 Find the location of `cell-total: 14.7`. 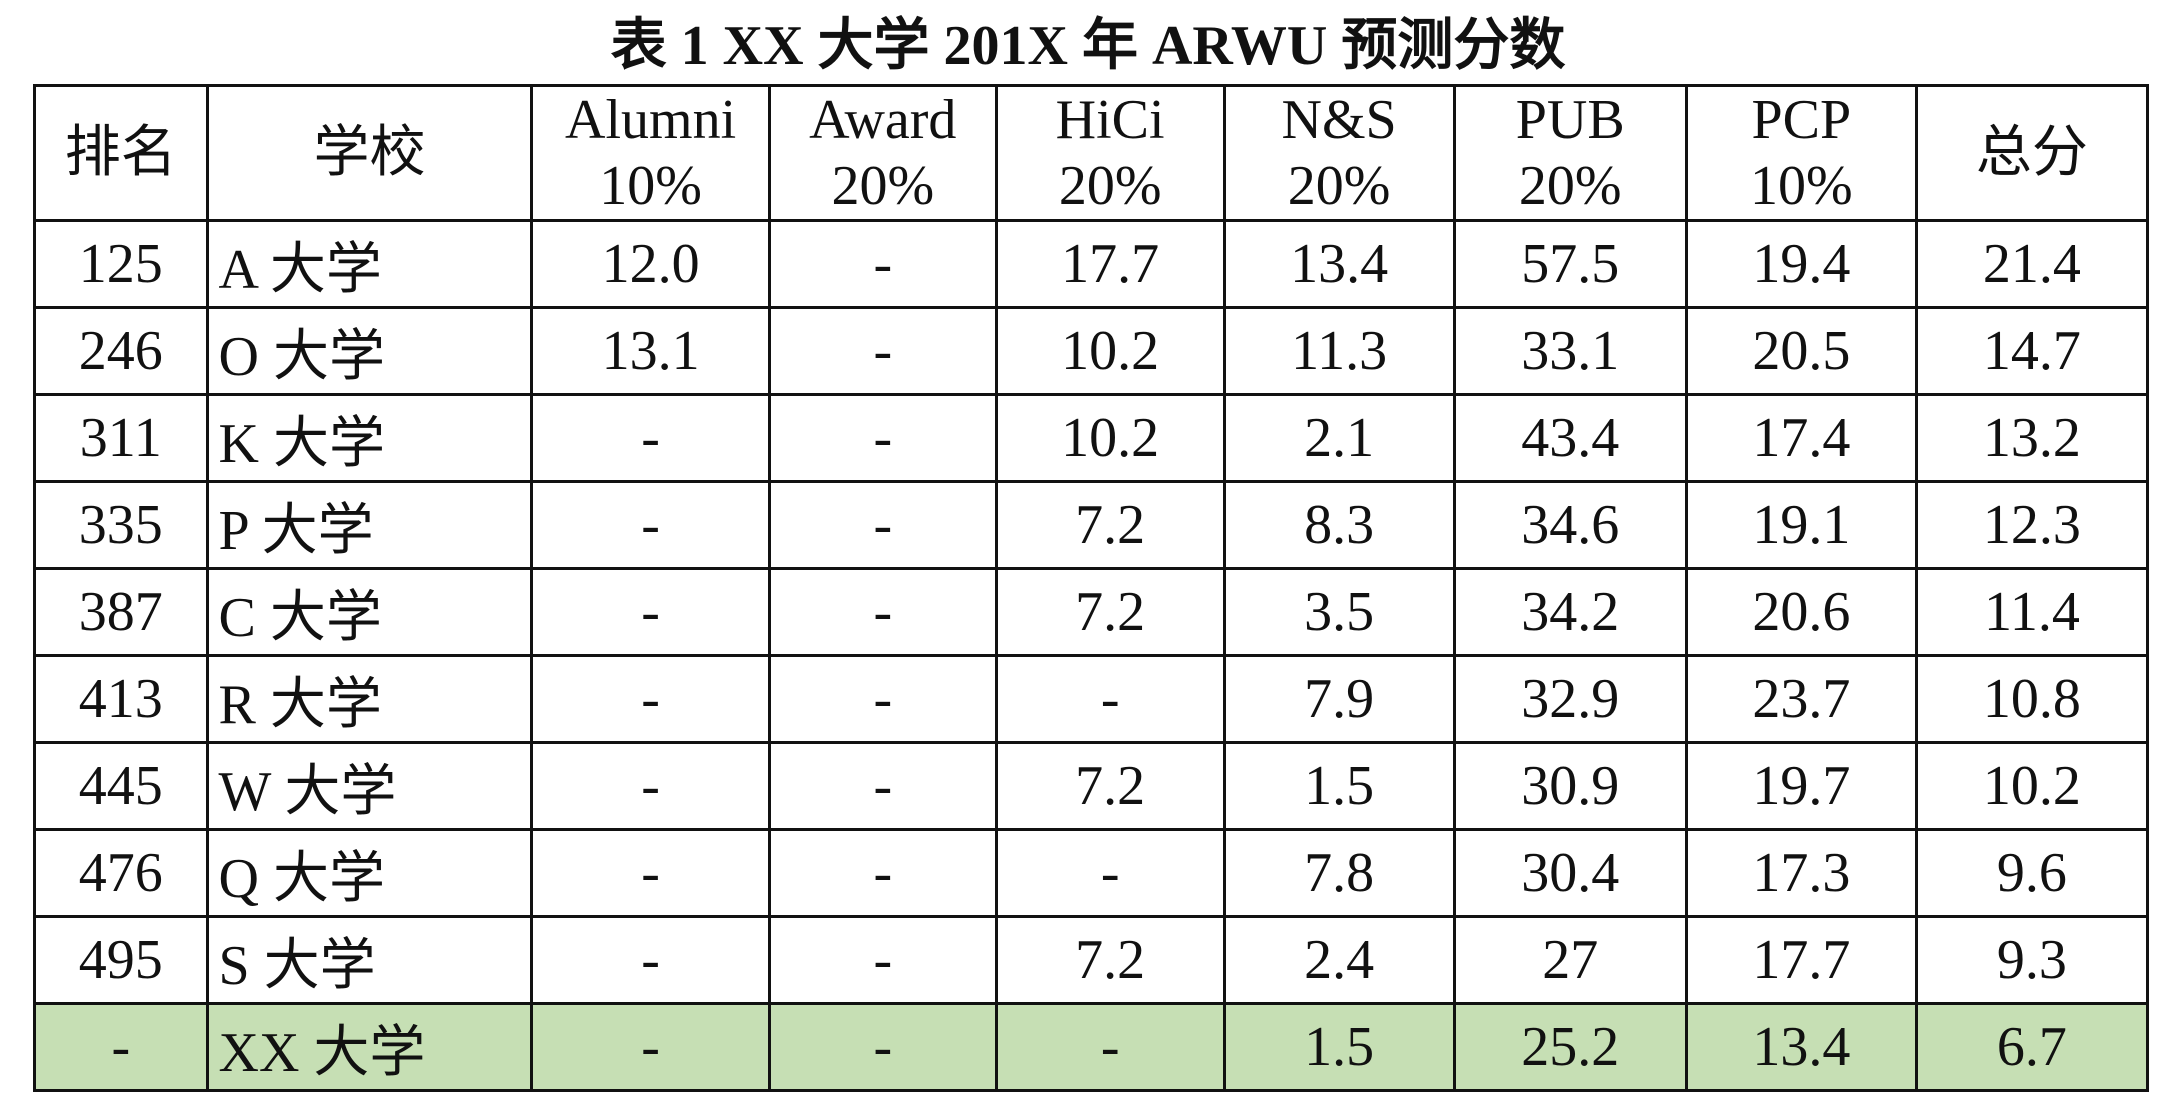

cell-total: 14.7 is located at coordinates (2032, 351).